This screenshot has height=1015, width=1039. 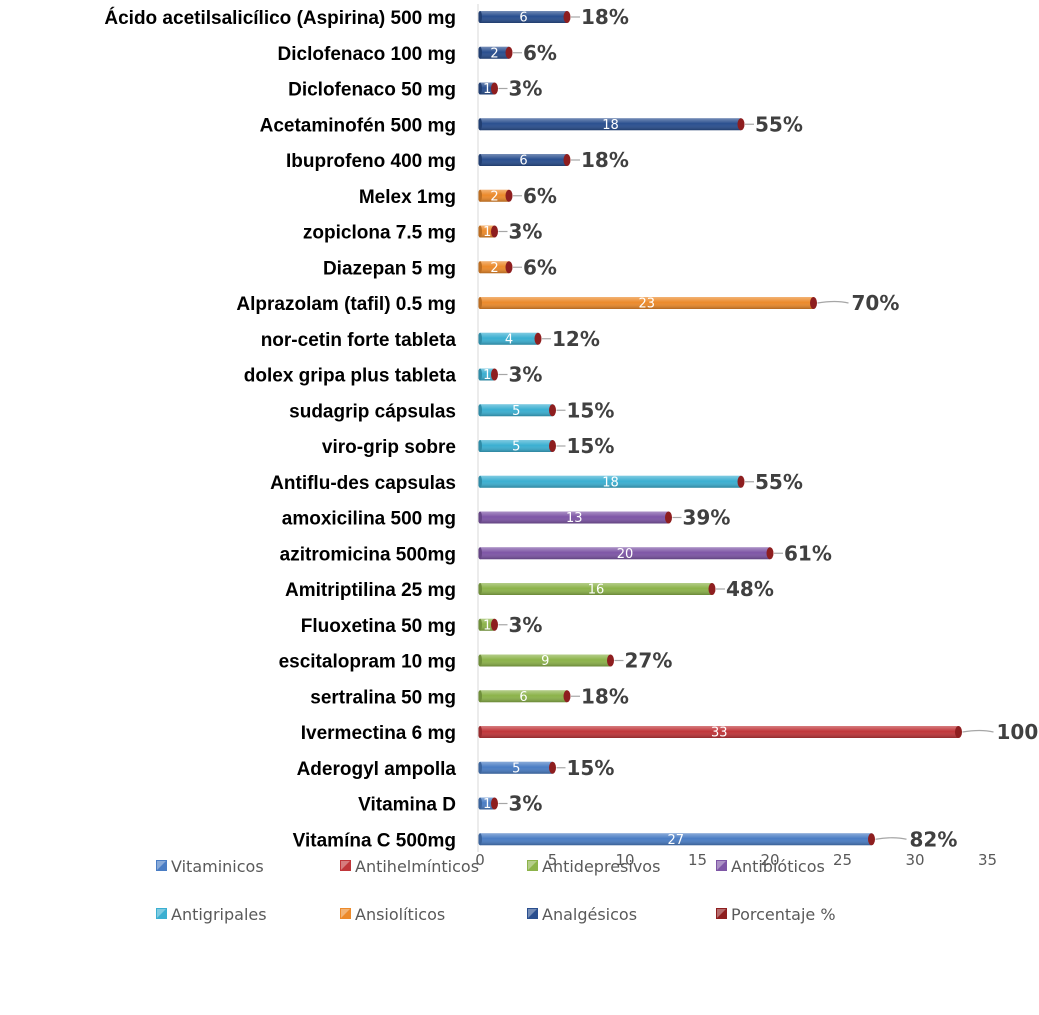 What do you see at coordinates (400, 914) in the screenshot?
I see `legend-label-ansioliticos: Ansiolíticos` at bounding box center [400, 914].